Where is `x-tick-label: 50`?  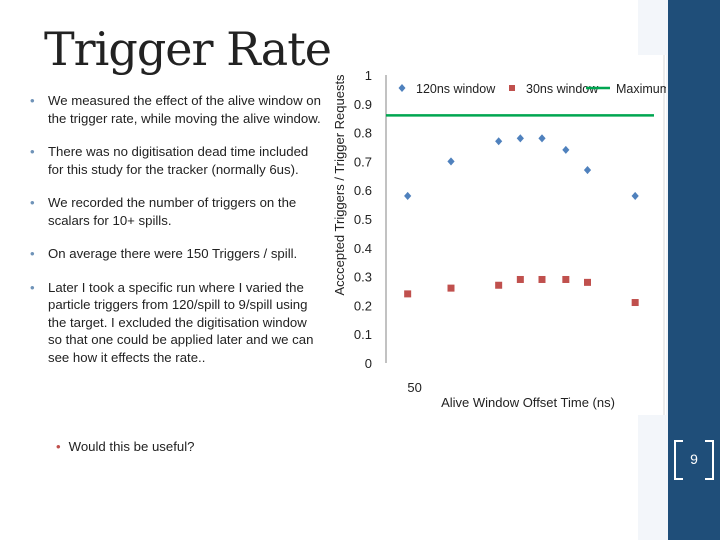 x-tick-label: 50 is located at coordinates (414, 387).